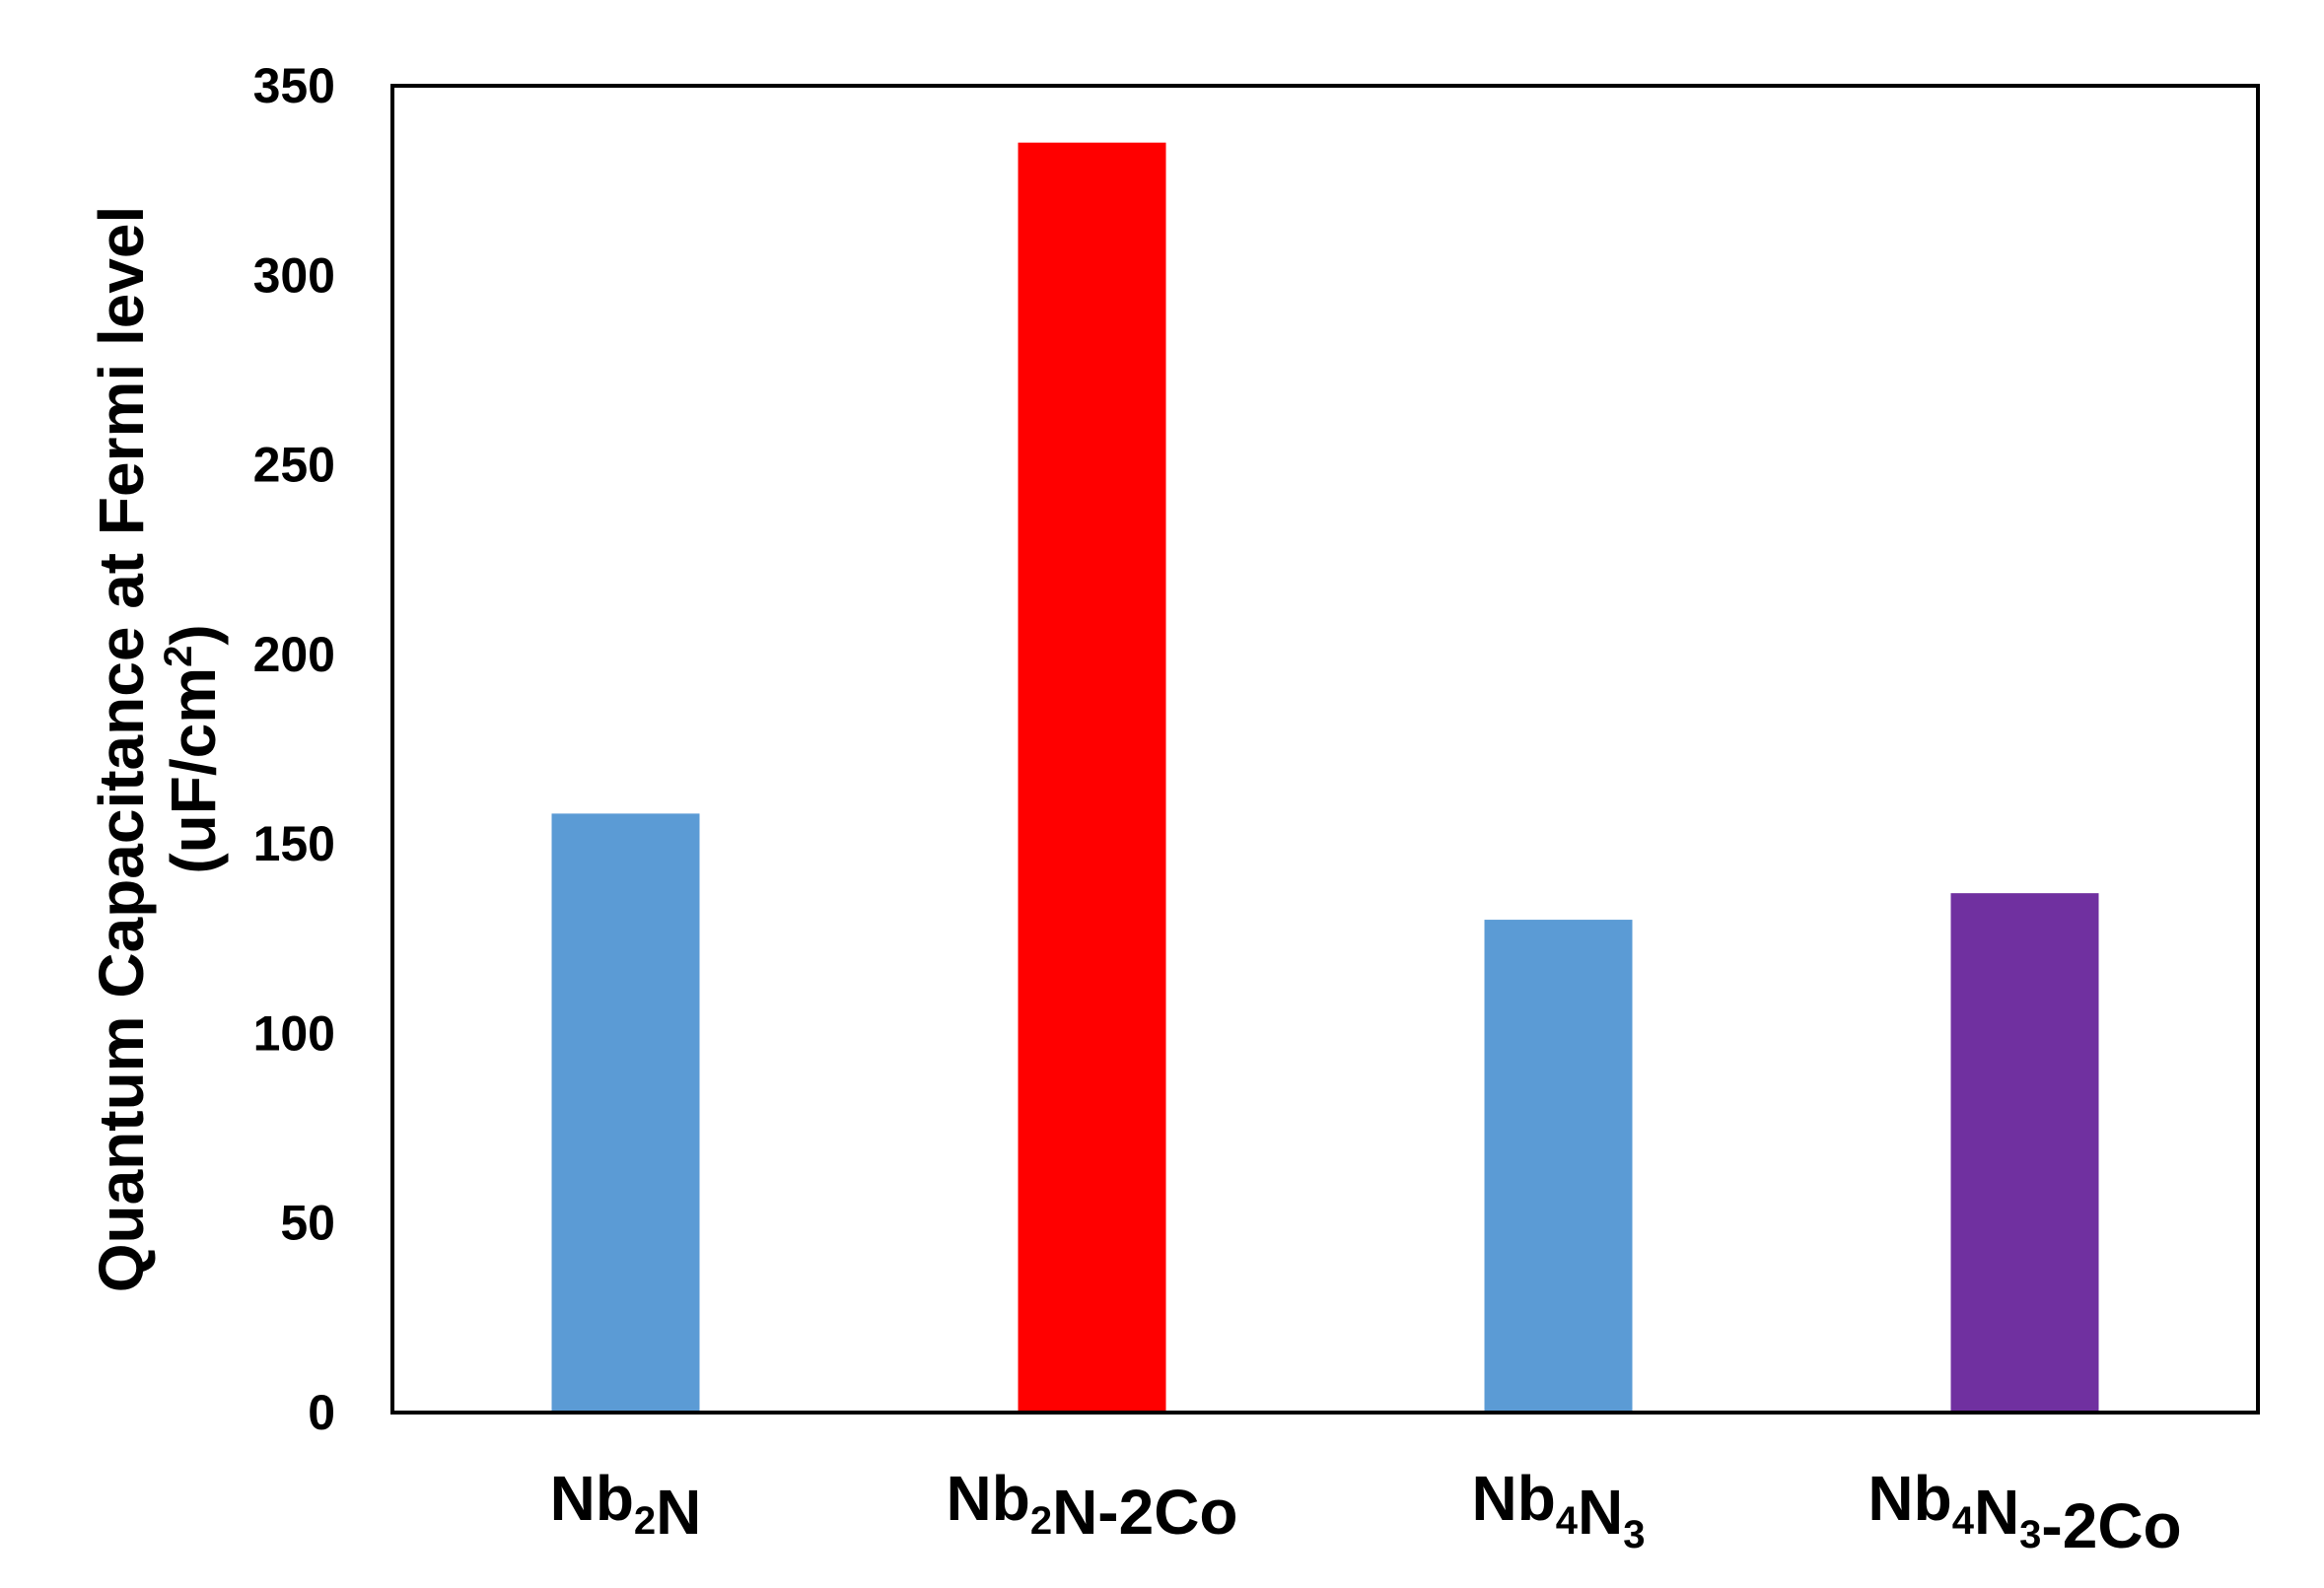  Describe the element at coordinates (307, 1223) in the screenshot. I see `y-tick-label: 50` at that location.